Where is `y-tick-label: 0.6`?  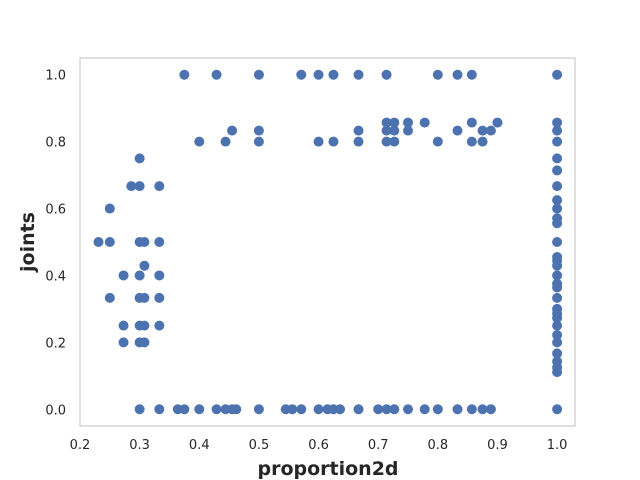 y-tick-label: 0.6 is located at coordinates (55, 210).